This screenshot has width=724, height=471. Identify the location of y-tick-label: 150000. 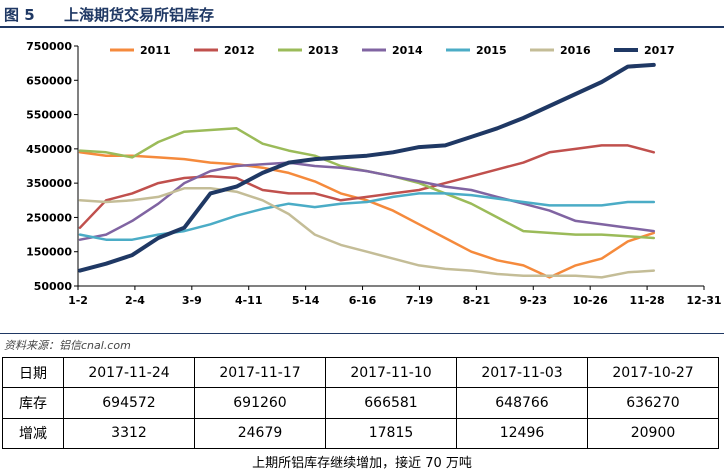
(49, 252).